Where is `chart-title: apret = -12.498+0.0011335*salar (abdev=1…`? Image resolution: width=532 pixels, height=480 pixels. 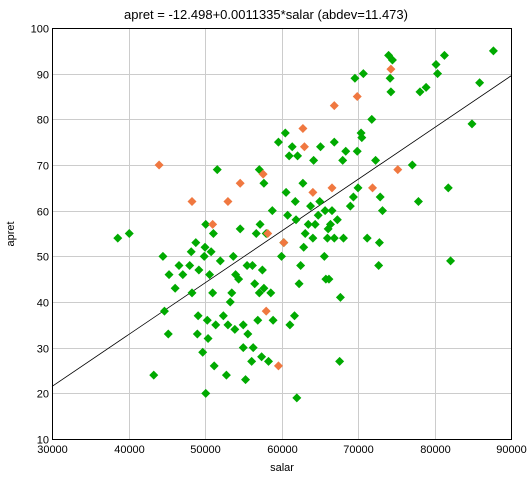 chart-title: apret = -12.498+0.0011335*salar (abdev=1… is located at coordinates (266, 14).